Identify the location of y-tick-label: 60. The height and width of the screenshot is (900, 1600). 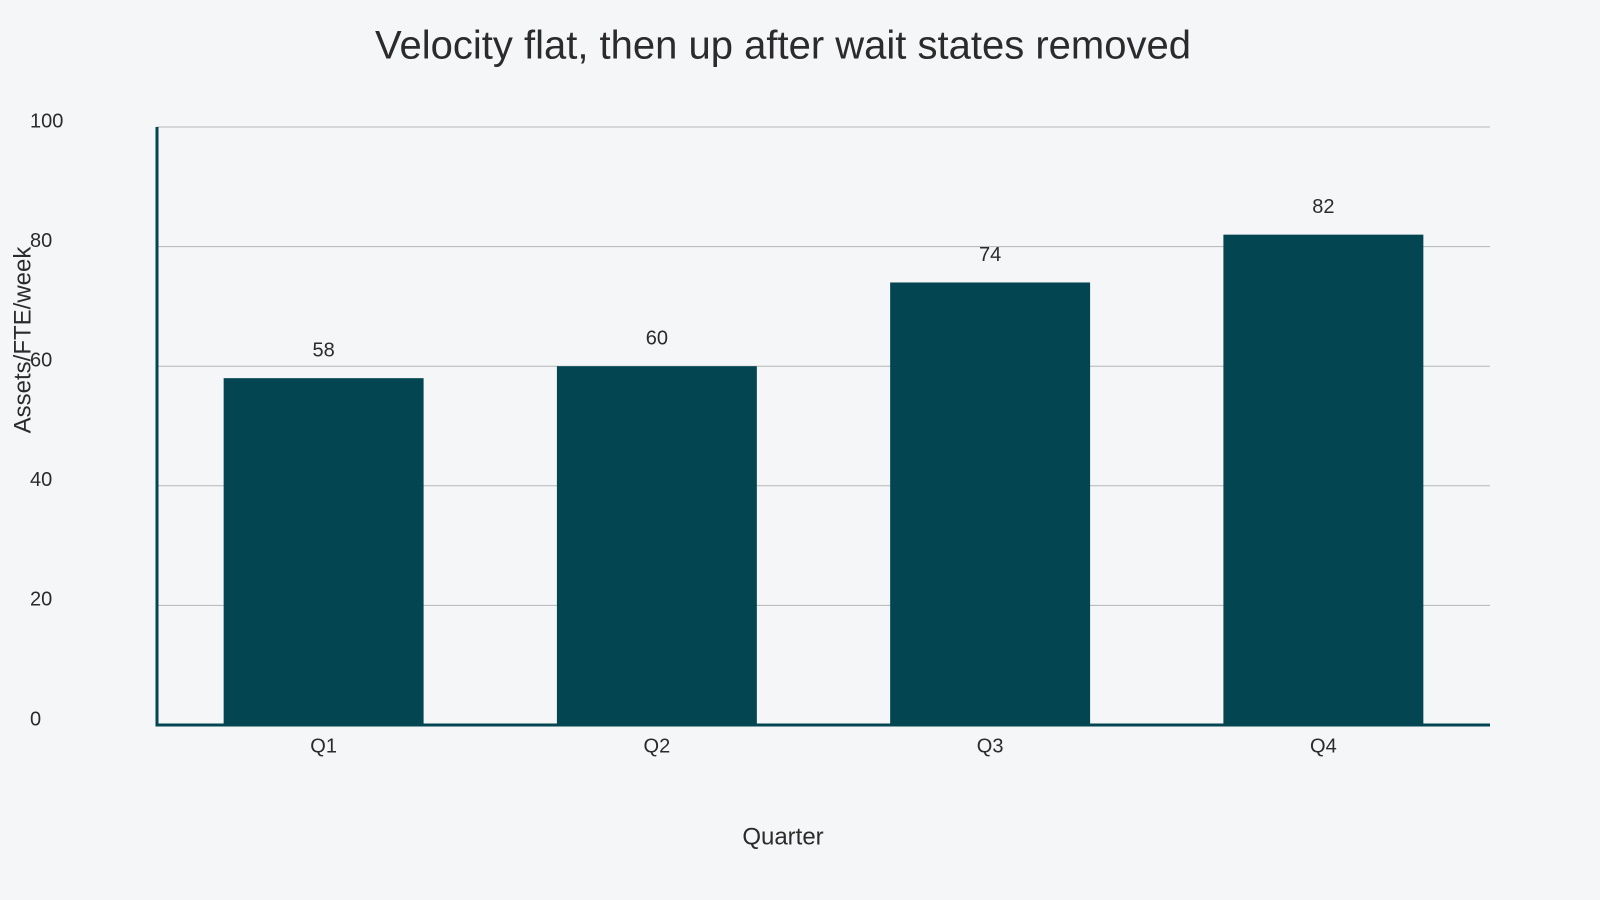
(41, 360).